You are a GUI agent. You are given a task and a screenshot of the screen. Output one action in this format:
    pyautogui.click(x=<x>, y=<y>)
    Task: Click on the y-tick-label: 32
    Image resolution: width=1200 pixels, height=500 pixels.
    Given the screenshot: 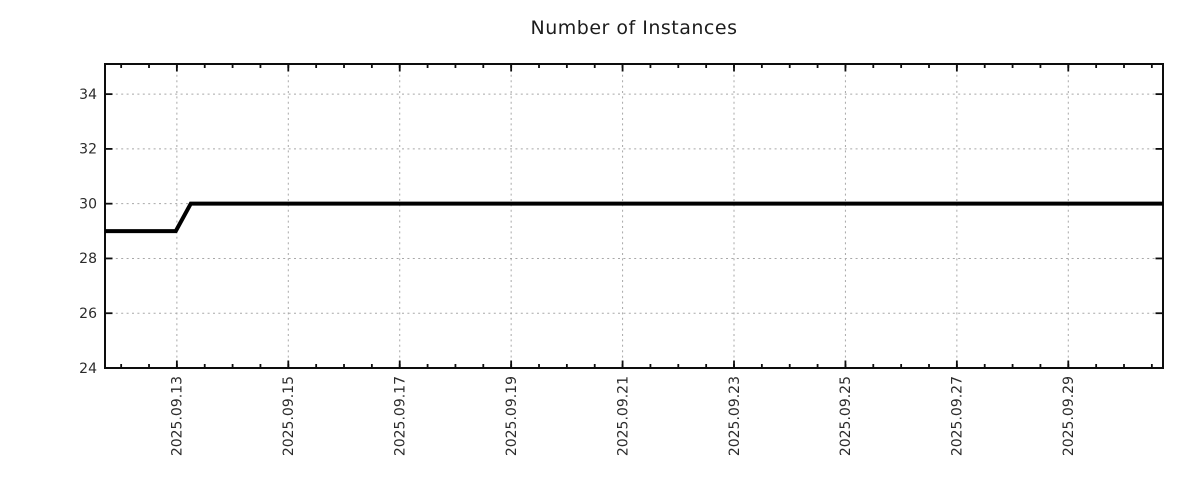 What is the action you would take?
    pyautogui.click(x=88, y=150)
    